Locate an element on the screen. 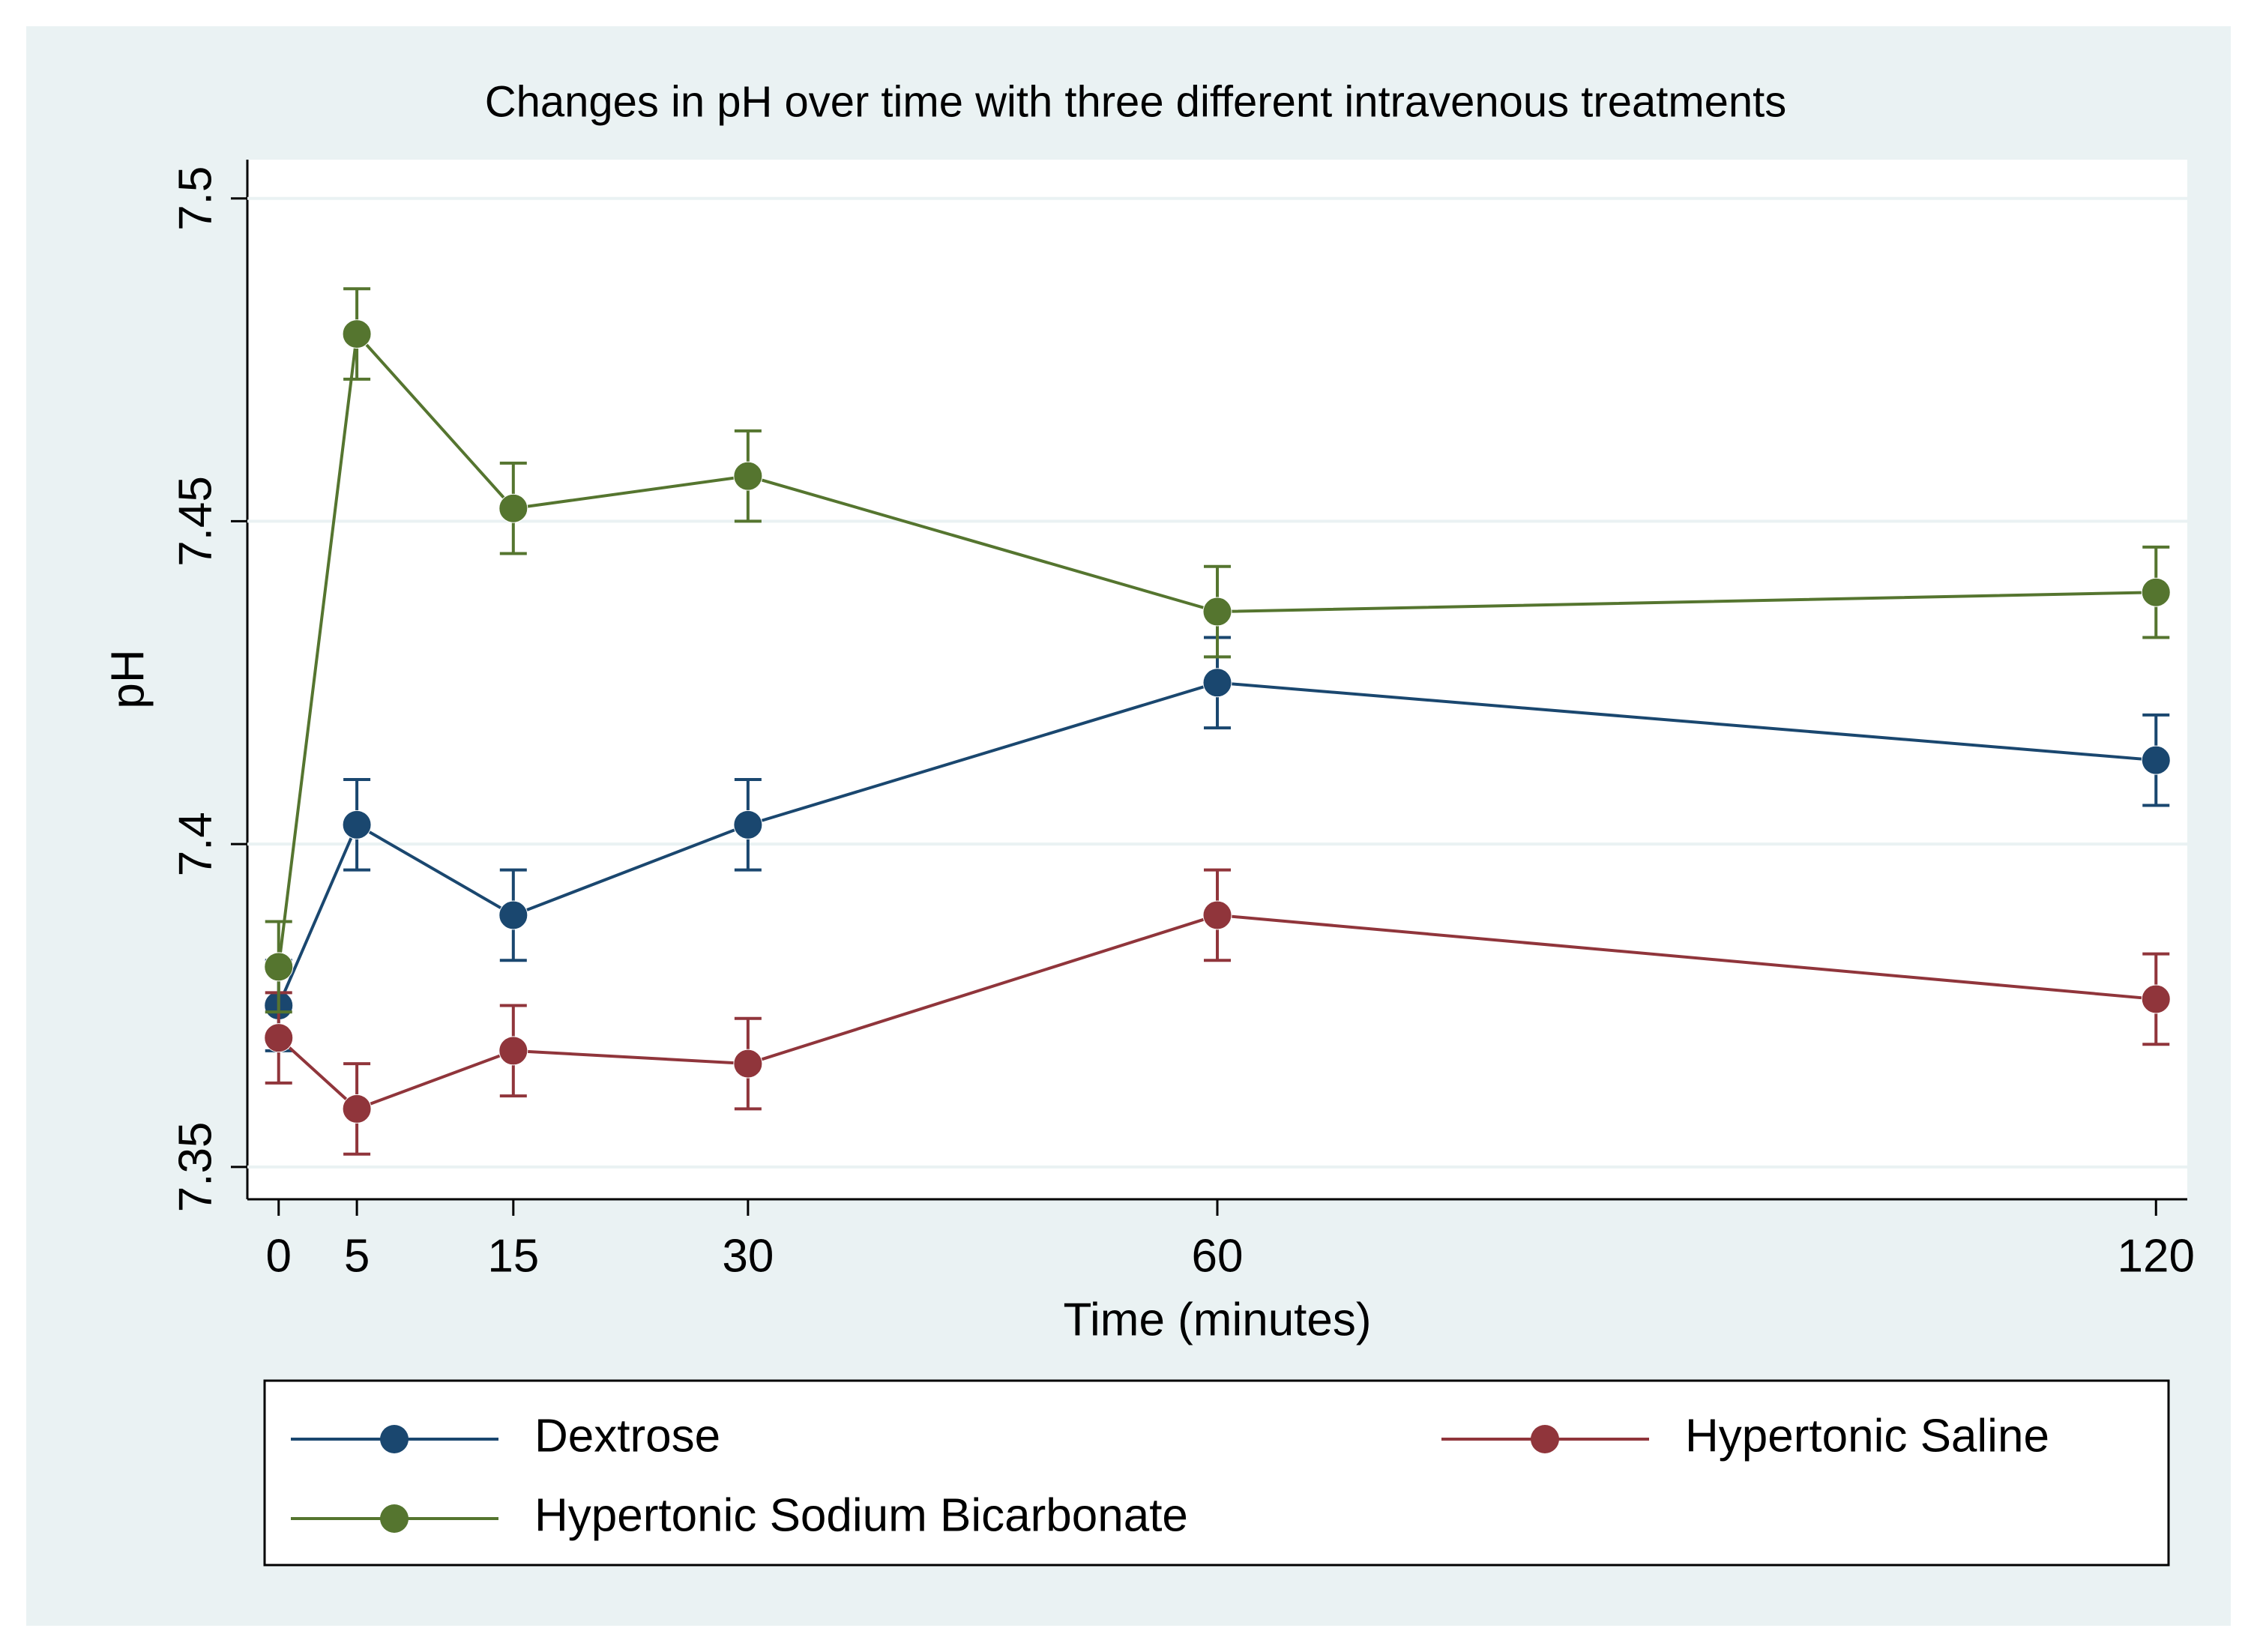 This screenshot has height=1652, width=2257. y-axis-title: pH is located at coordinates (128, 678).